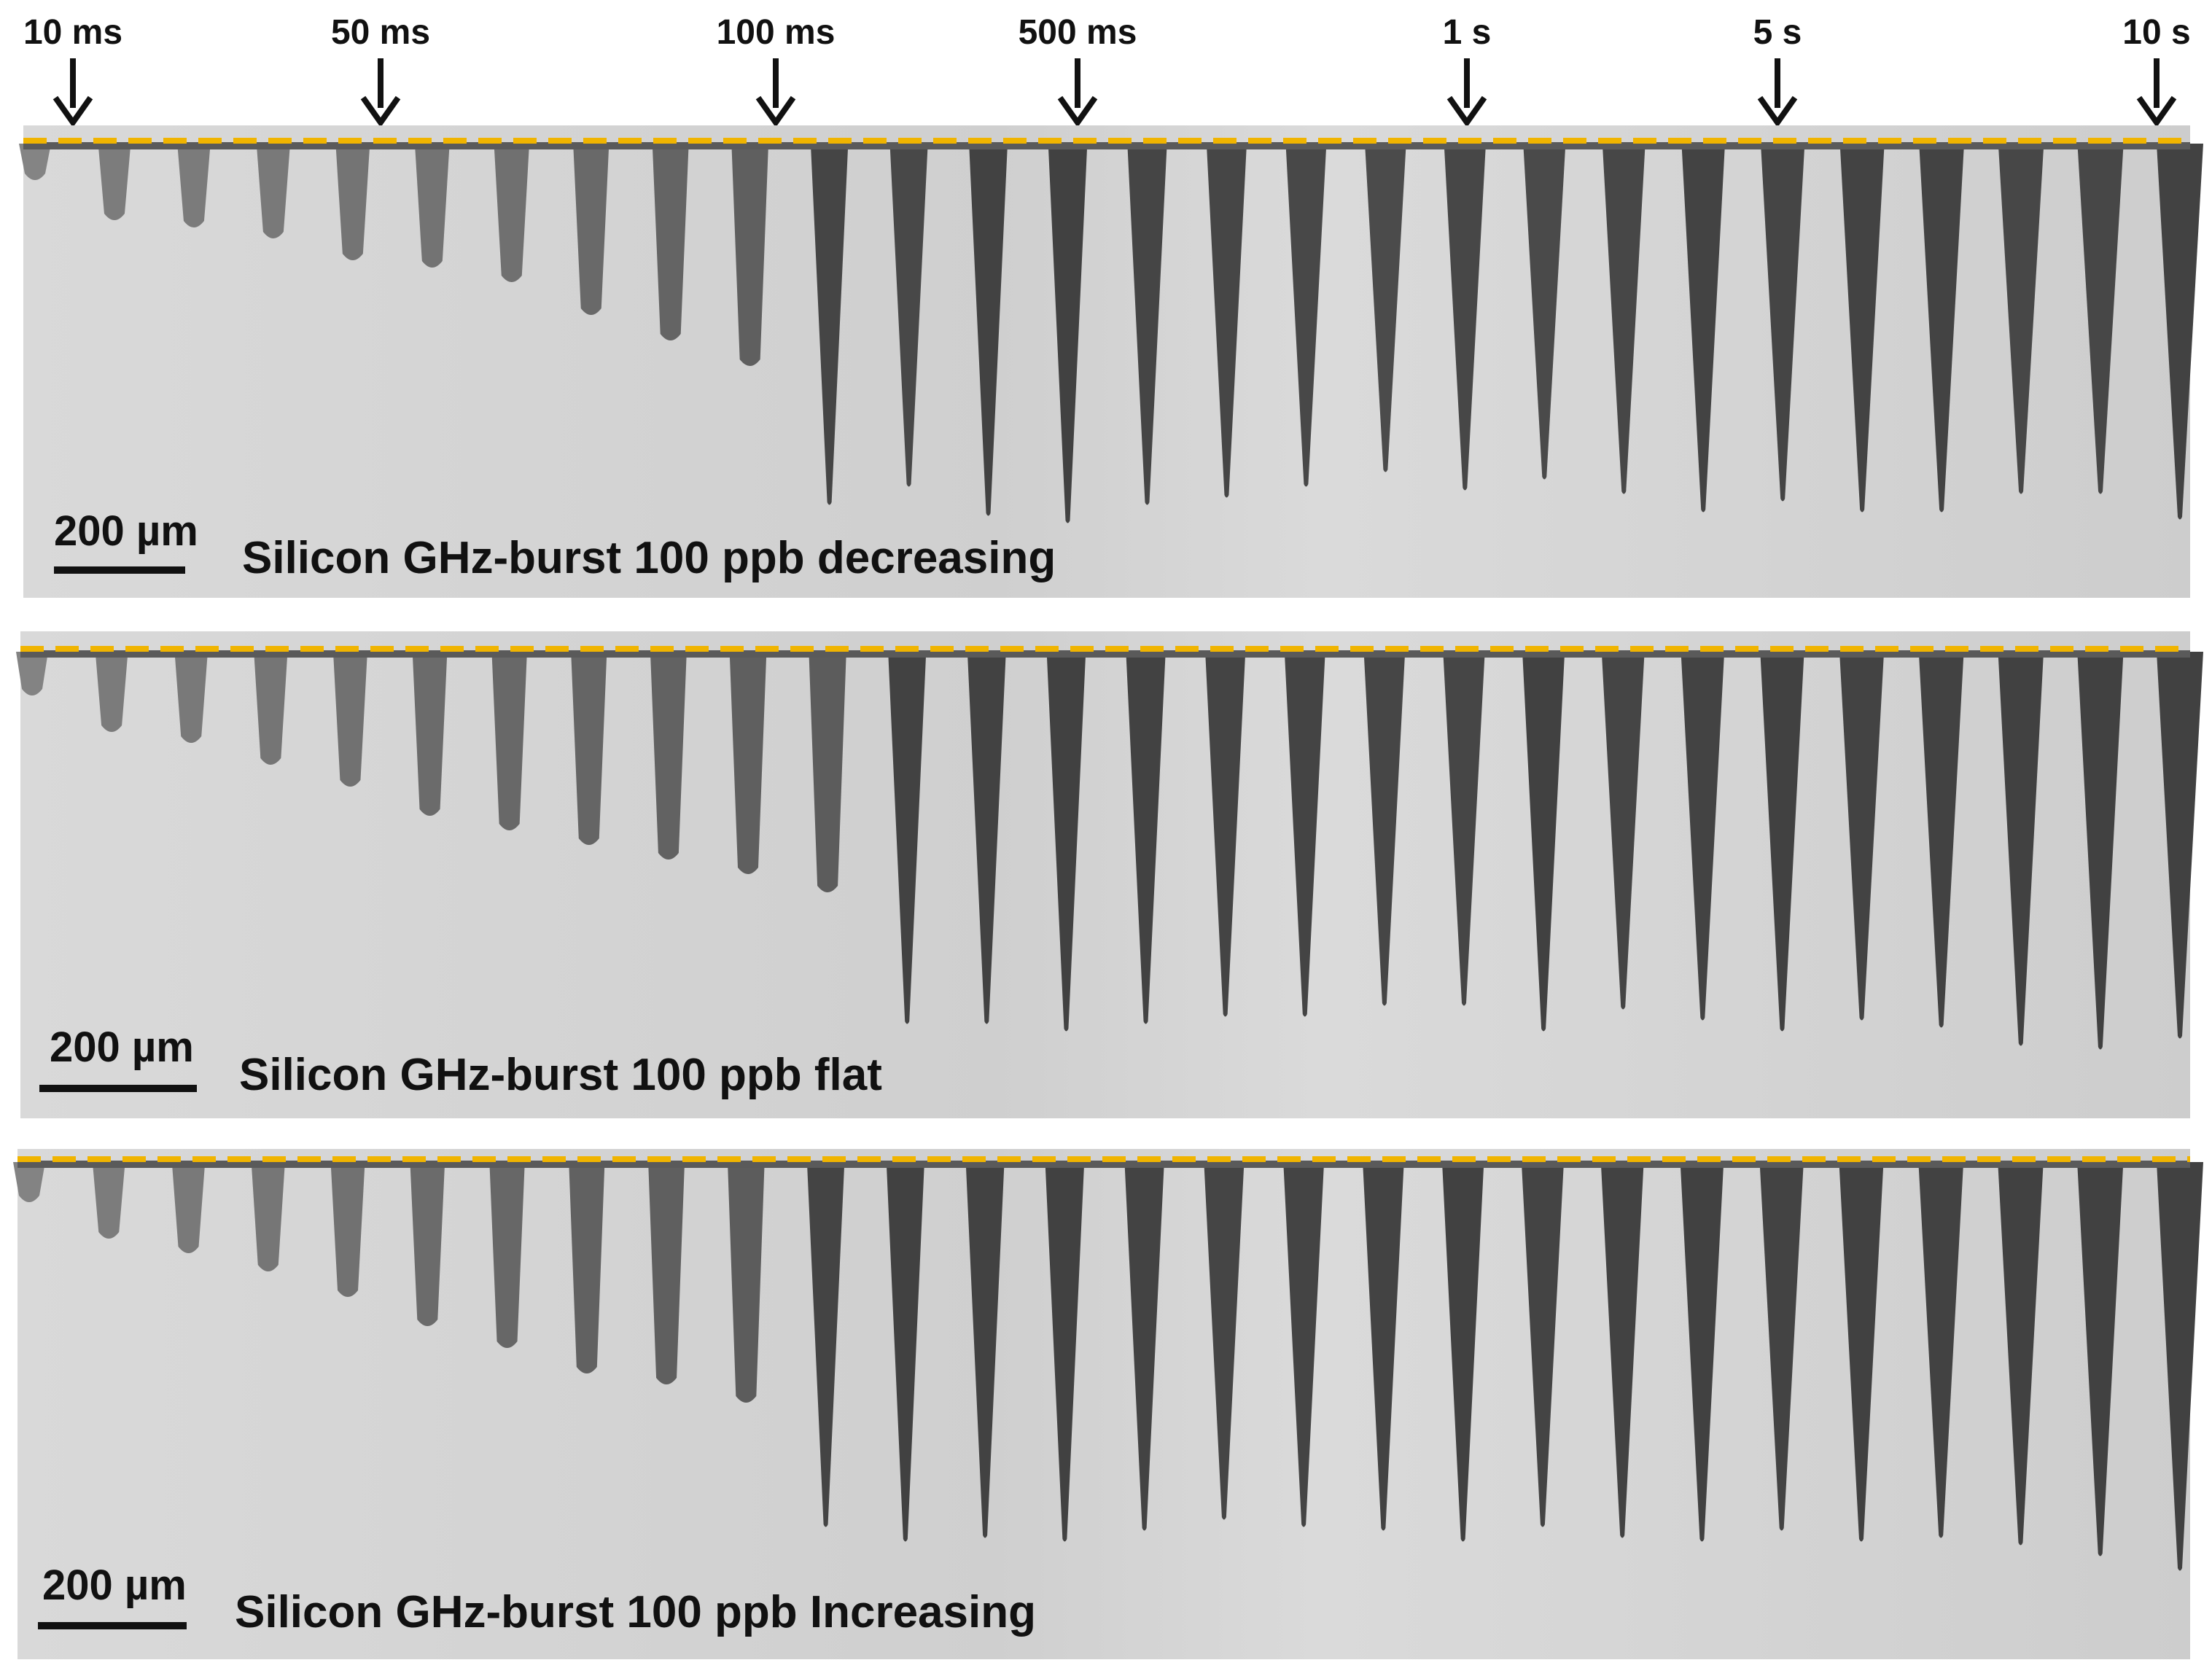 This screenshot has width=2212, height=1668. What do you see at coordinates (72, 70) in the screenshot?
I see `time-marker: 10 ms` at bounding box center [72, 70].